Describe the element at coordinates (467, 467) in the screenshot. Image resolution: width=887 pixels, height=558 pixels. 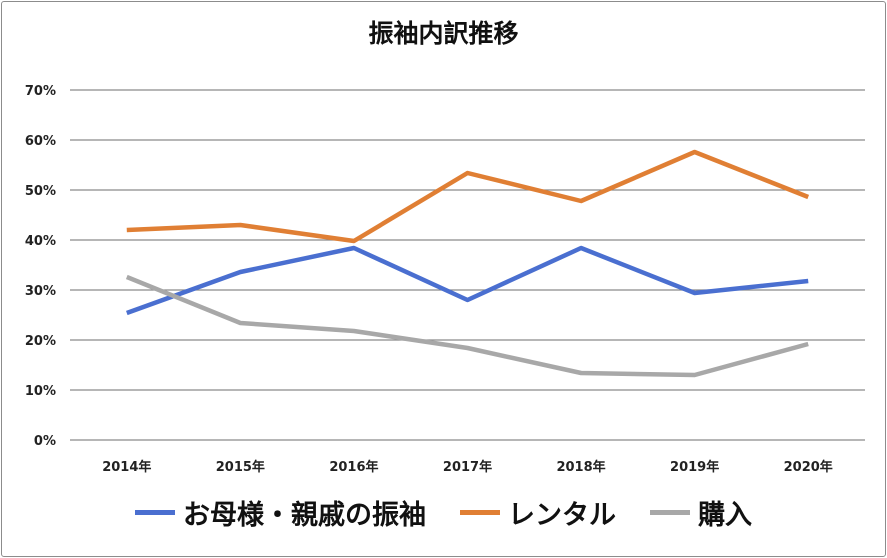
I see `x-tick-label: 2017年` at that location.